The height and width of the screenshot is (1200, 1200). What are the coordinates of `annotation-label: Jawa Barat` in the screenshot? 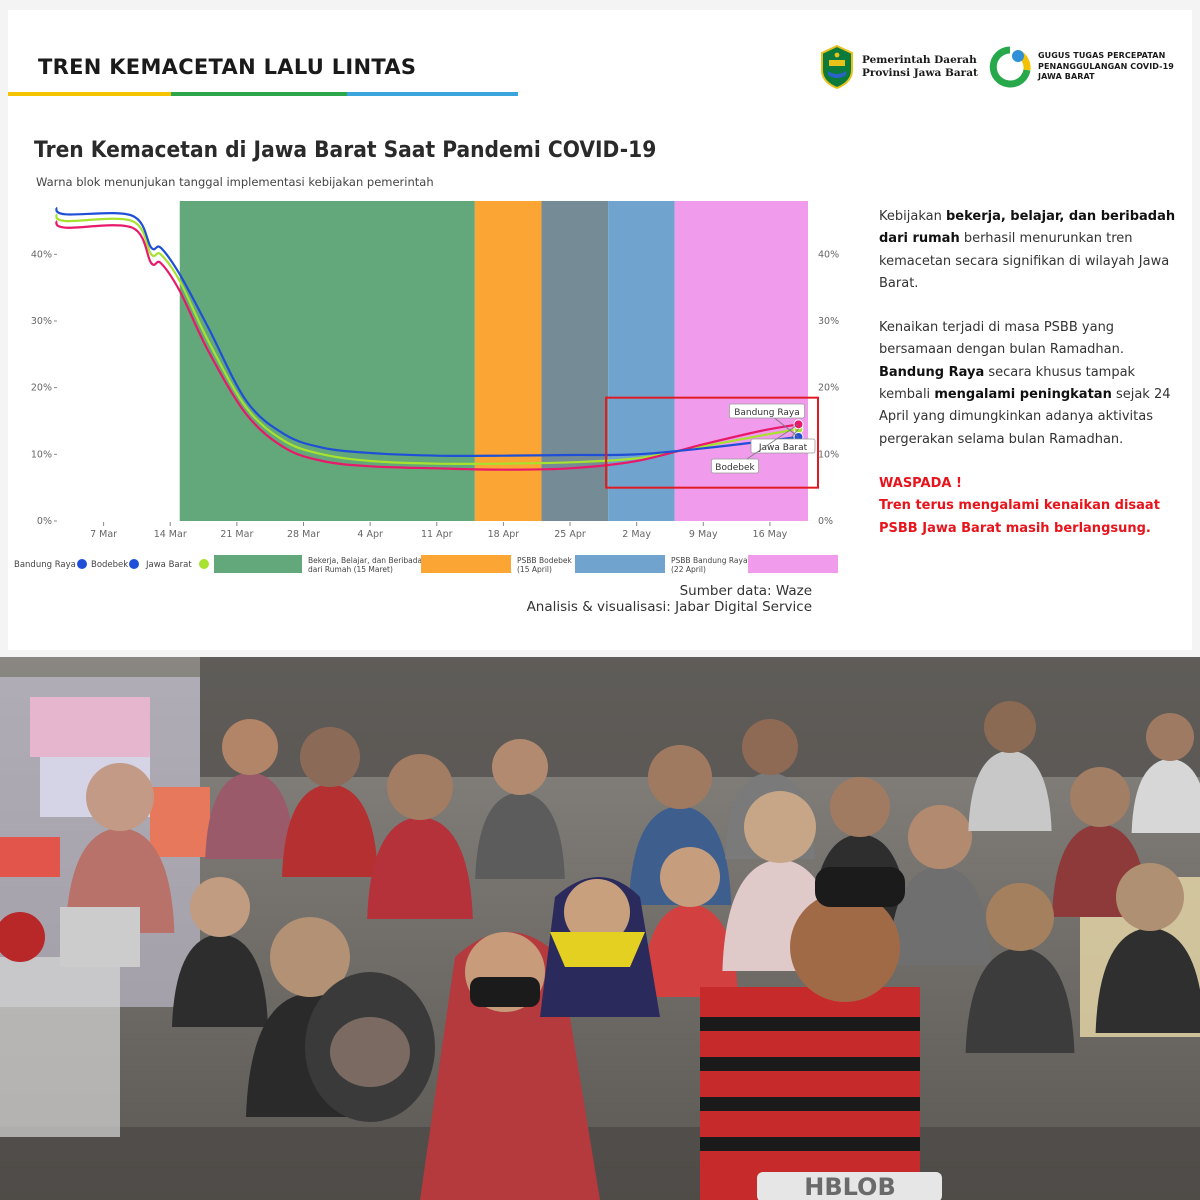 It's located at (783, 448).